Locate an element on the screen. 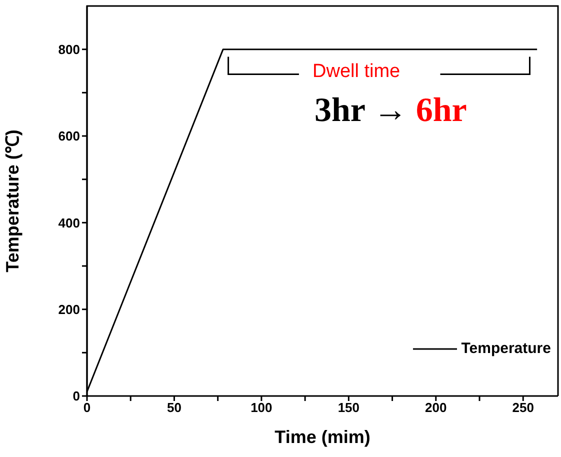  legend-label: Temperature is located at coordinates (506, 348).